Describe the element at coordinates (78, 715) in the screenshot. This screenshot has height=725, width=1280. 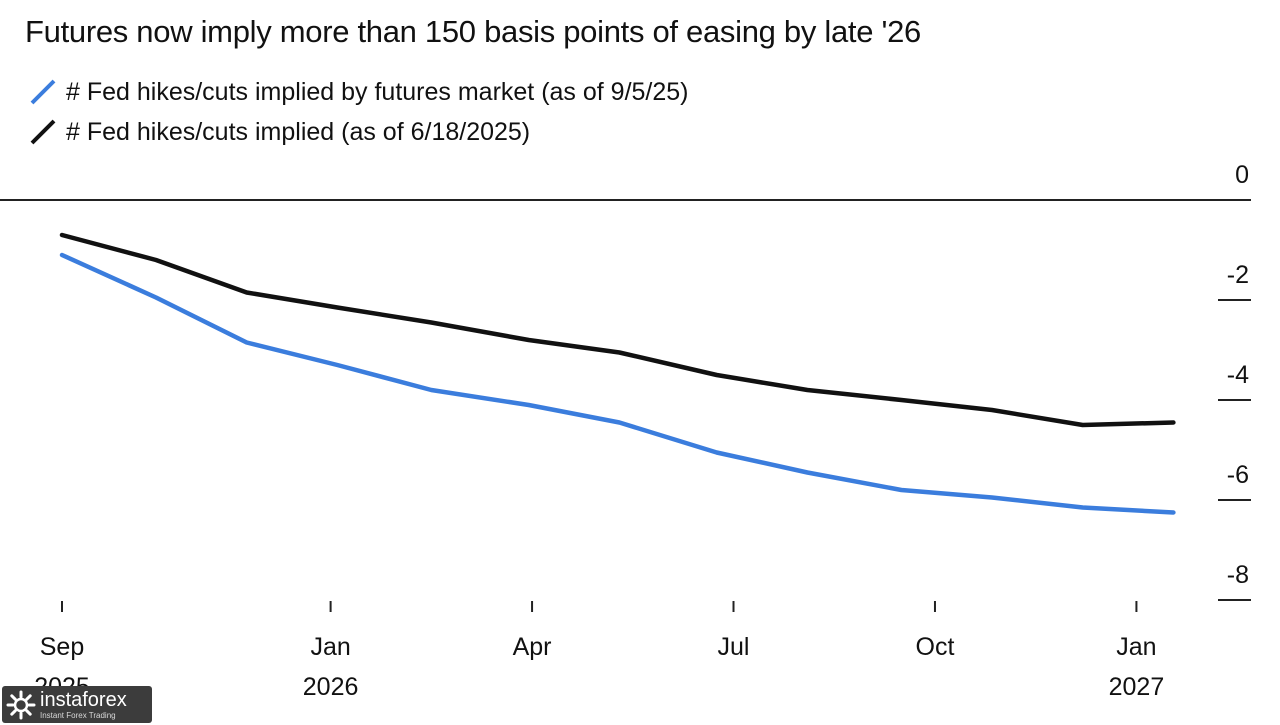
I see `watermark-tagline: Instant Forex Trading` at that location.